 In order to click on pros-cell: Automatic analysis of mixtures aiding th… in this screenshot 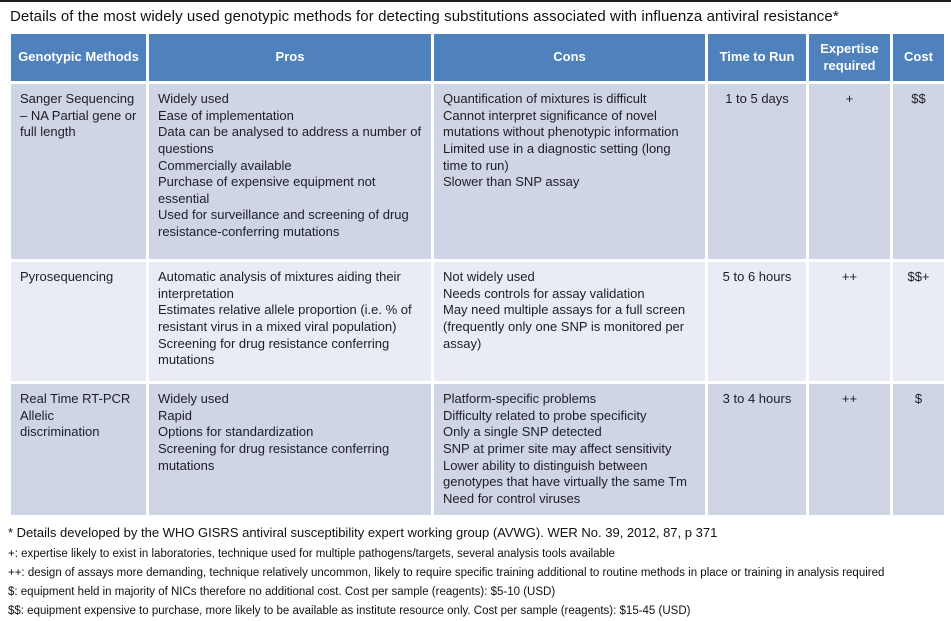, I will do `click(290, 321)`.